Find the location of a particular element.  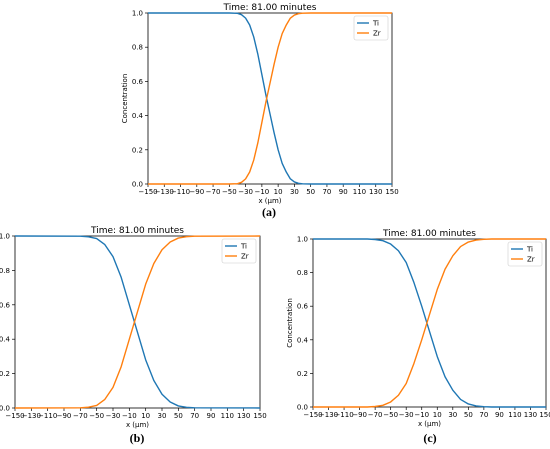

caption-b: (b) is located at coordinates (137, 438).